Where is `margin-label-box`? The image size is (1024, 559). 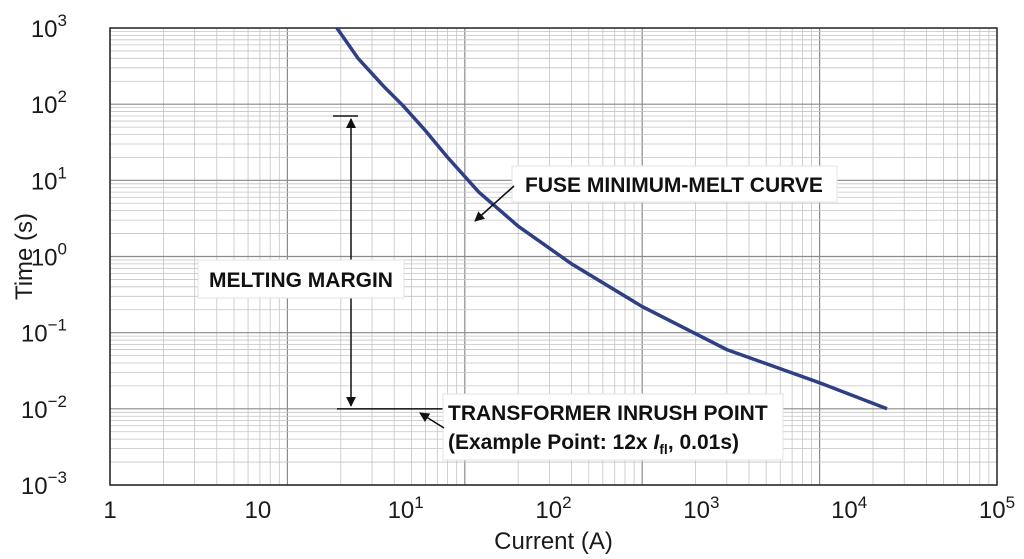 margin-label-box is located at coordinates (301, 279).